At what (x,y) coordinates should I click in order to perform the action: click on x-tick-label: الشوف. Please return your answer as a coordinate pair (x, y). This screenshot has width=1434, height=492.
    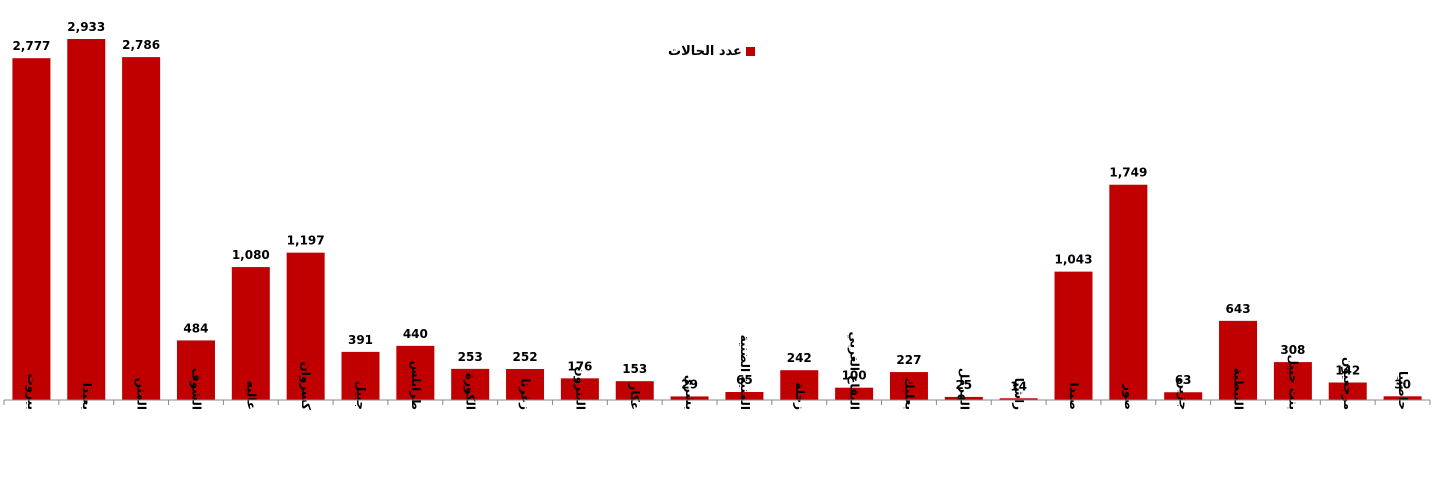
    Looking at the image, I should click on (195, 389).